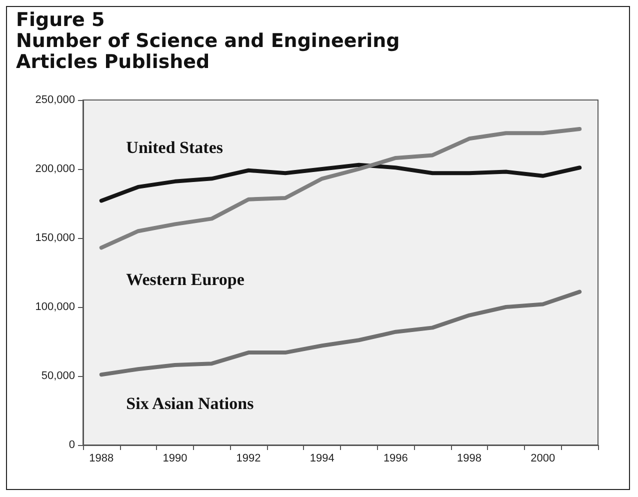 The width and height of the screenshot is (638, 497). I want to click on x-tick-label: 1996, so click(395, 458).